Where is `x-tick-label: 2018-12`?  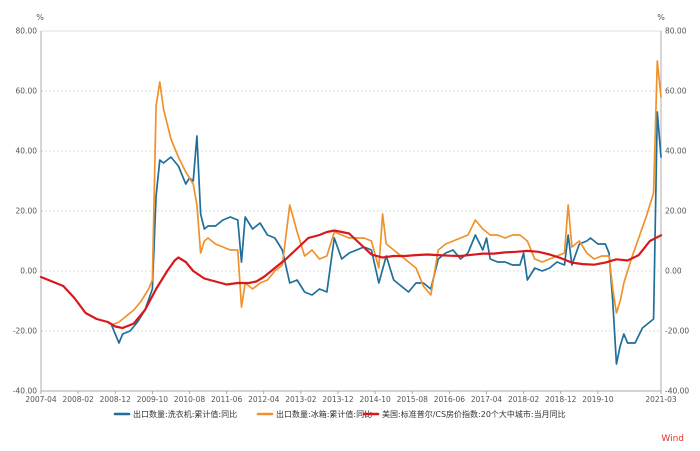
x-tick-label: 2018-12 is located at coordinates (561, 399).